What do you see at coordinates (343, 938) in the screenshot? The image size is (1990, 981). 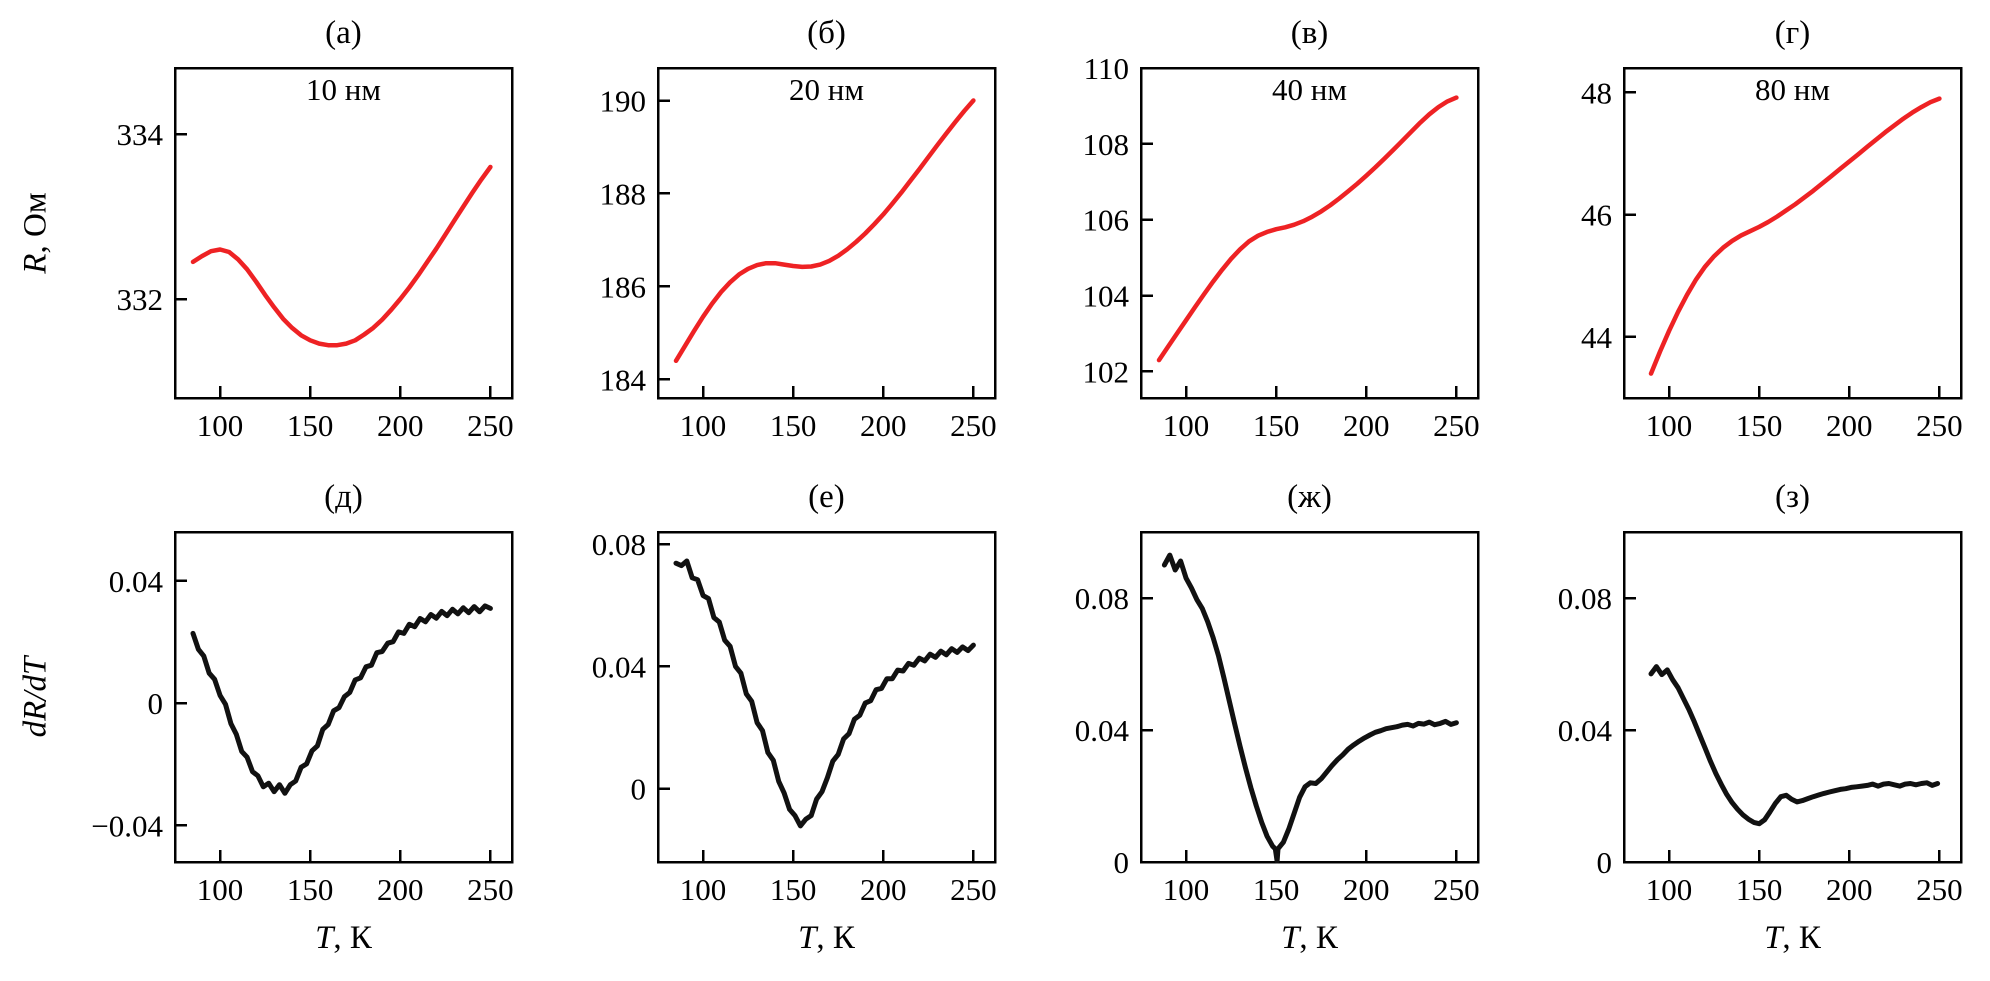 I see `x-axis-label-d: T, К` at bounding box center [343, 938].